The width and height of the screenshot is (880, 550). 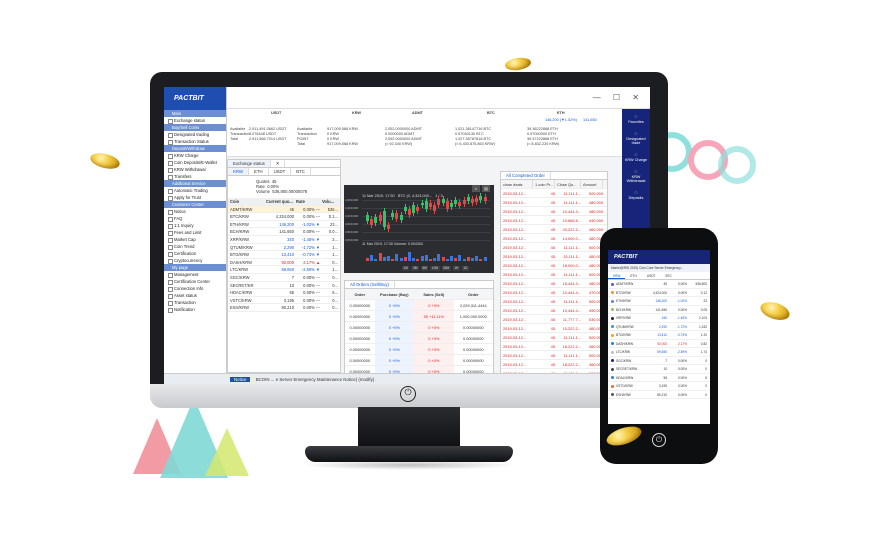 I want to click on app-logo: PACTBIT, so click(x=195, y=98).